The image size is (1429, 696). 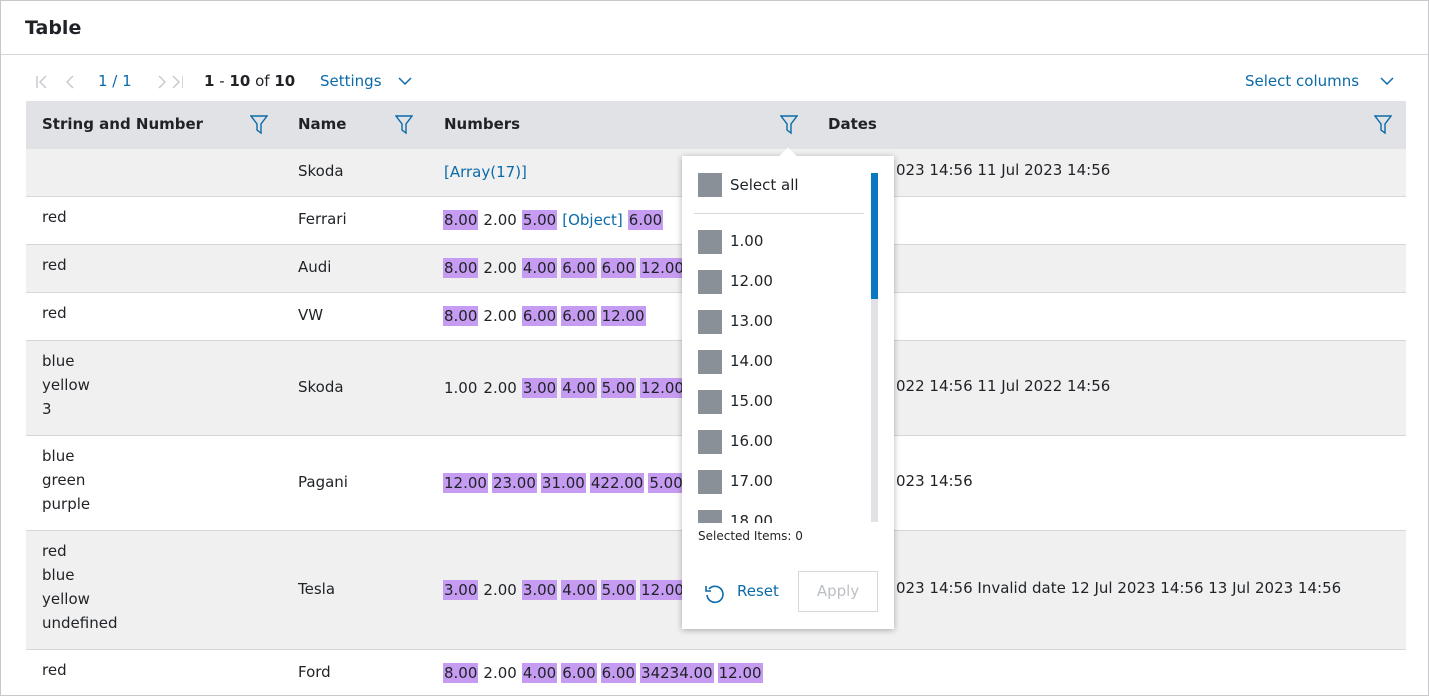 What do you see at coordinates (262, 81) in the screenshot?
I see `range-of: of` at bounding box center [262, 81].